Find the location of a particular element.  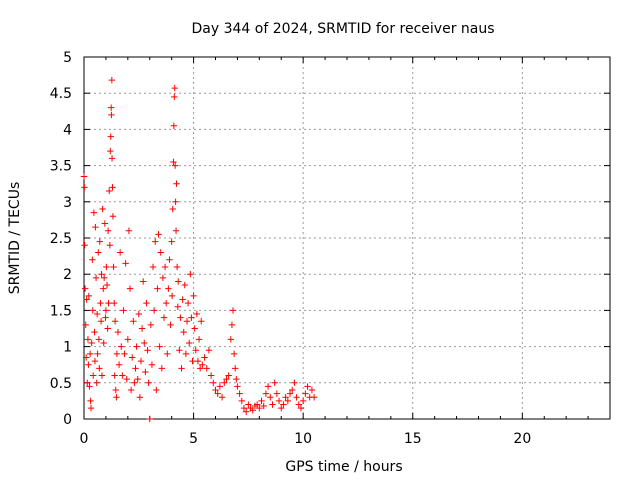

x-tick-label: 5 is located at coordinates (193, 439).